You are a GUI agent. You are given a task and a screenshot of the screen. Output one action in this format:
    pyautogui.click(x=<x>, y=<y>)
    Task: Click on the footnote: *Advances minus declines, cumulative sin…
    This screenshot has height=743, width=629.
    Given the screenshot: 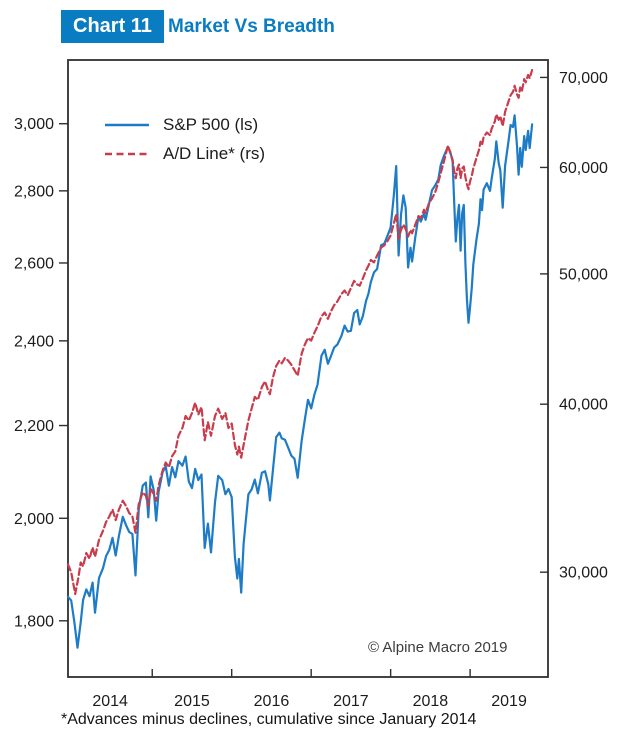 What is the action you would take?
    pyautogui.click(x=269, y=719)
    